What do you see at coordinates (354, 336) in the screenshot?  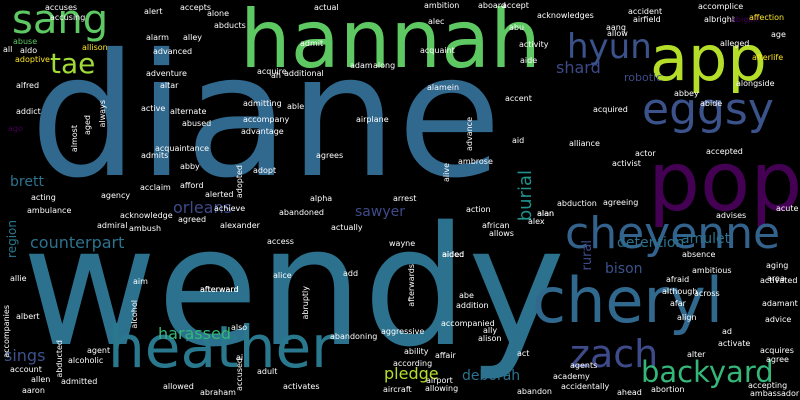 I see `word-abandoning: abandoning` at bounding box center [354, 336].